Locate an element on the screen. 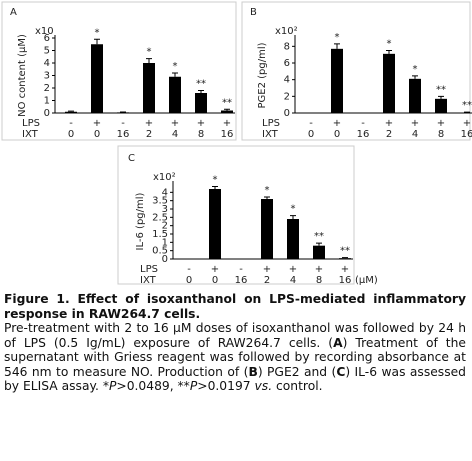  y-tick-label: 0.5 is located at coordinates (160, 251).